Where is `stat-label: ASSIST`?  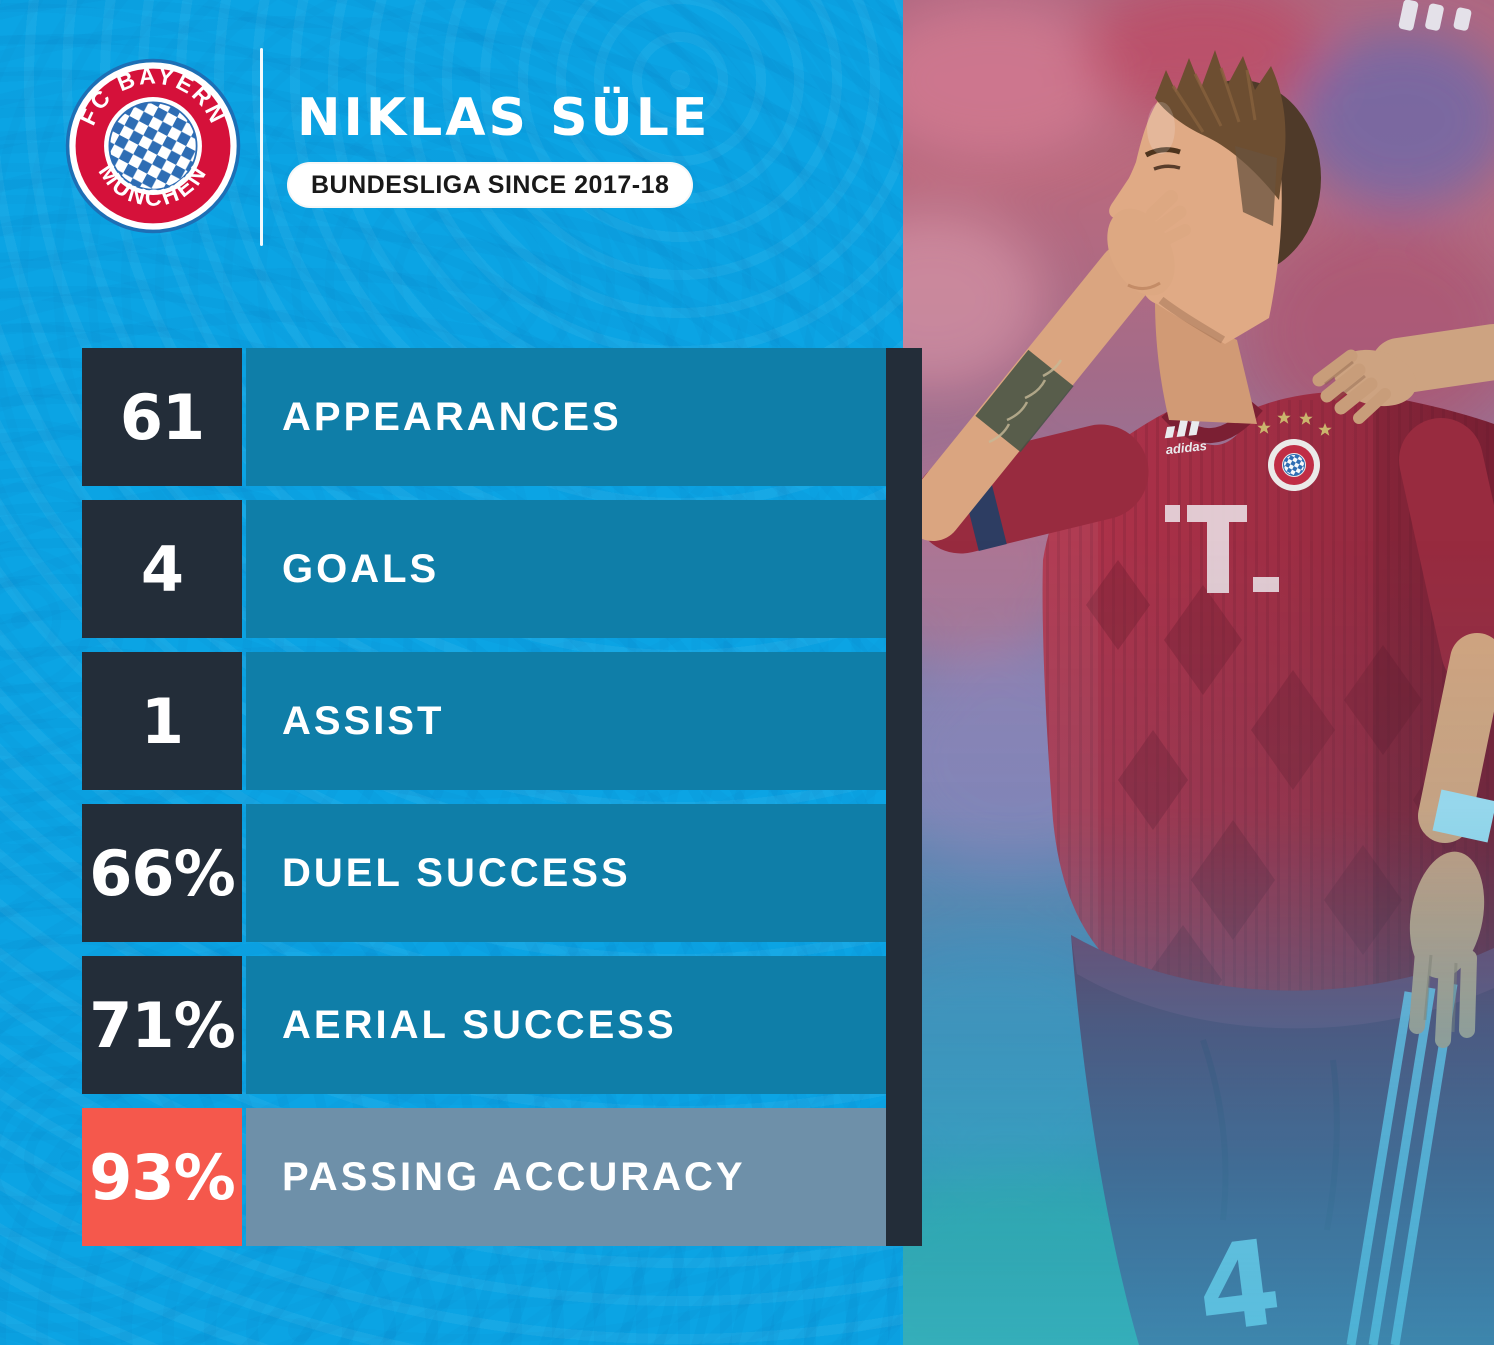
stat-label: ASSIST is located at coordinates (566, 721).